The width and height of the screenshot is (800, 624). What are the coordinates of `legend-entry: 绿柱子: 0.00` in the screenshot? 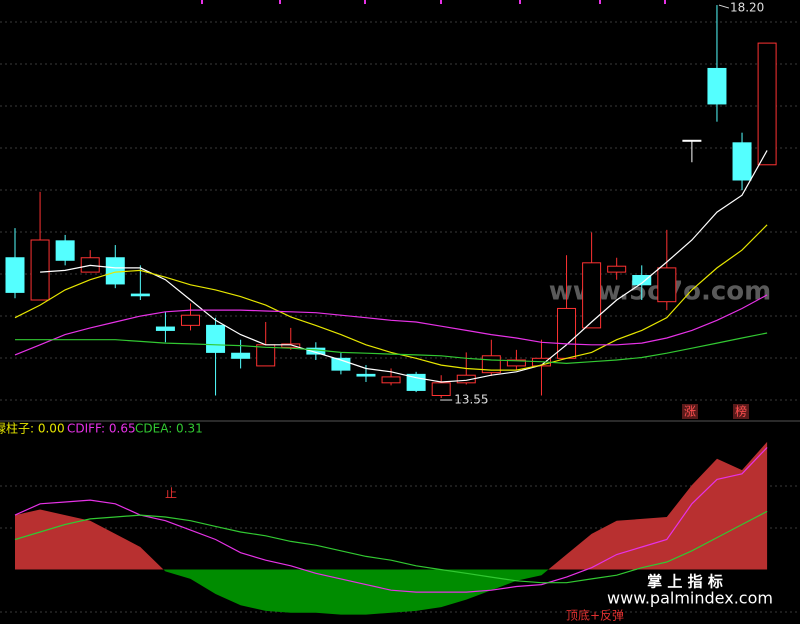 It's located at (32, 428).